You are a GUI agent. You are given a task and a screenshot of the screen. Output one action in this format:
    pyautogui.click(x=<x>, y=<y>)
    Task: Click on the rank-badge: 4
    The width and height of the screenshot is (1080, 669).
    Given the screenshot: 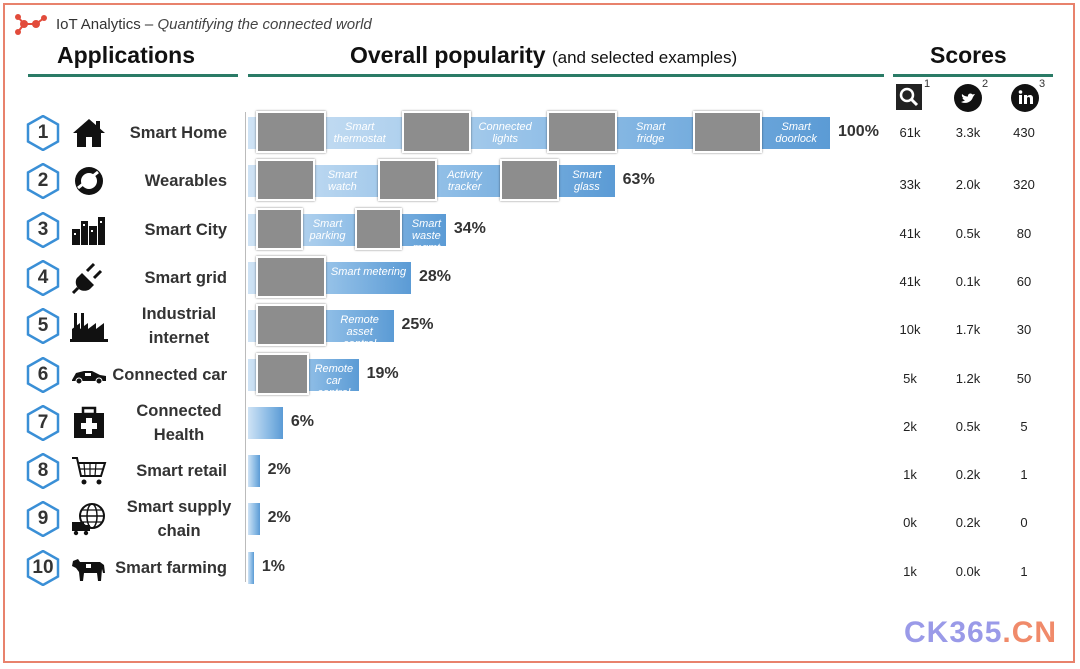 What is the action you would take?
    pyautogui.click(x=43, y=278)
    